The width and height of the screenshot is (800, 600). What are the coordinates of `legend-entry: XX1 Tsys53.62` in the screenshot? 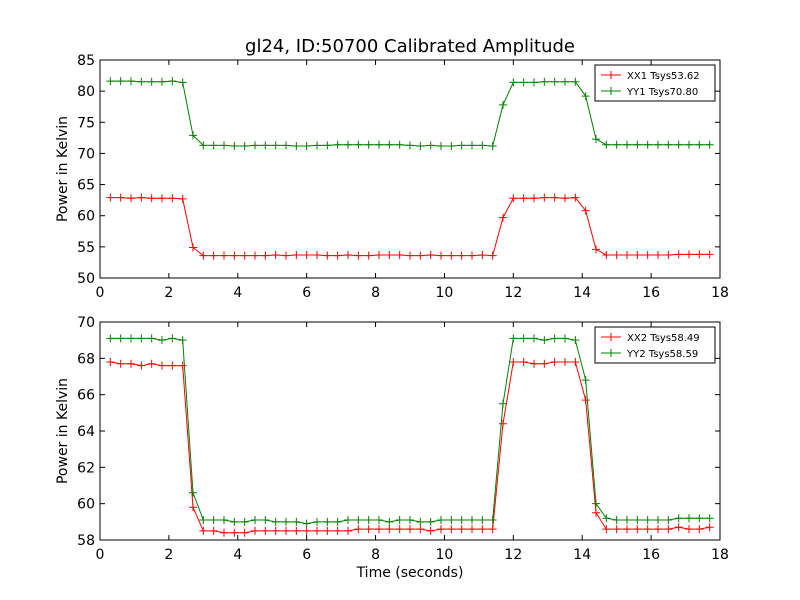 It's located at (663, 76).